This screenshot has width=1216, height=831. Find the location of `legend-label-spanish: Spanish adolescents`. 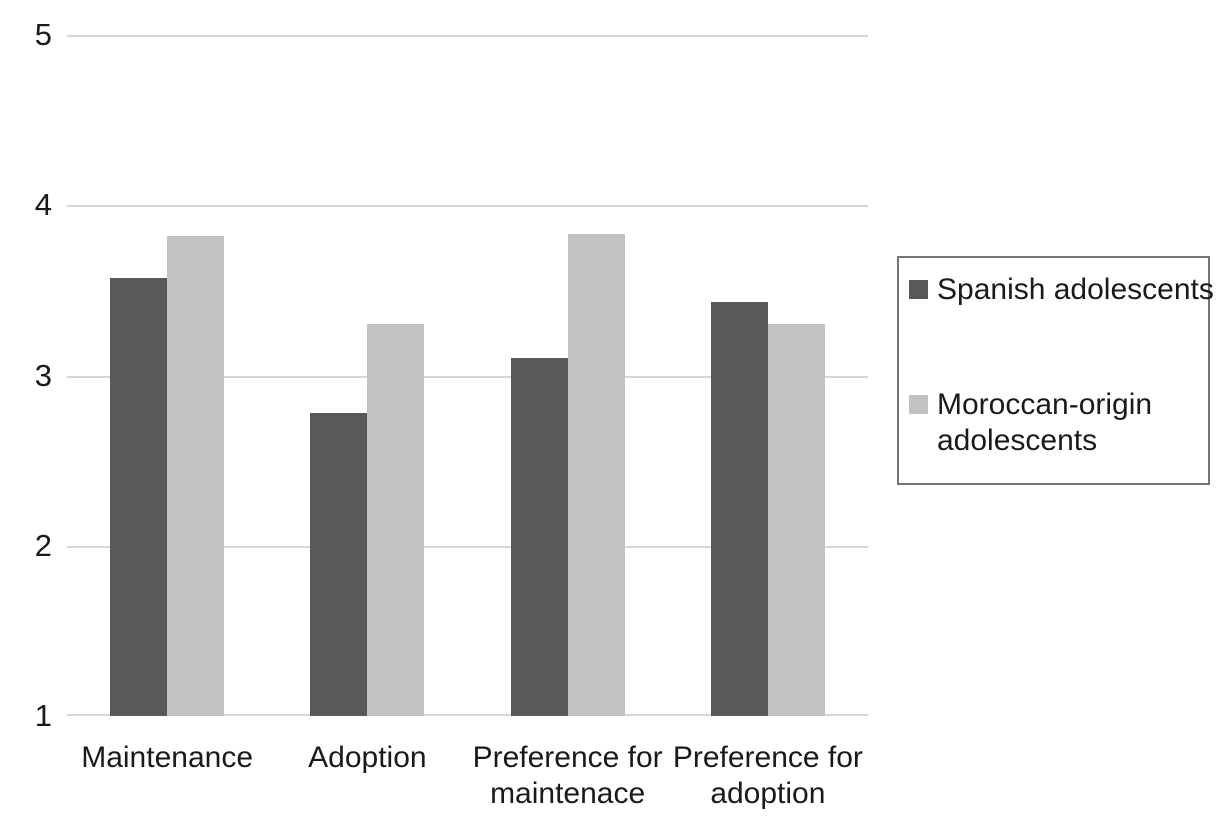

legend-label-spanish: Spanish adolescents is located at coordinates (1075, 289).